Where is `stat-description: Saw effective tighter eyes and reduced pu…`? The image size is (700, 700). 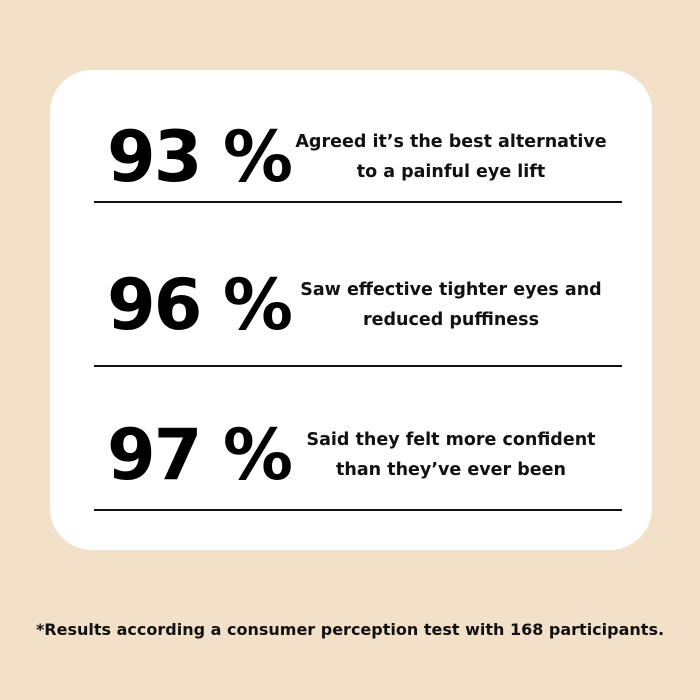
stat-description: Saw effective tighter eyes and reduced pu… is located at coordinates (451, 305).